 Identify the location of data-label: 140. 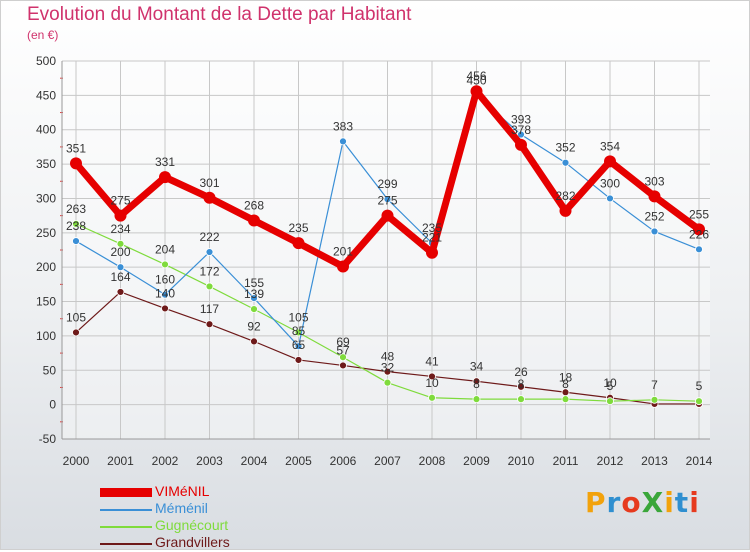
(165, 293).